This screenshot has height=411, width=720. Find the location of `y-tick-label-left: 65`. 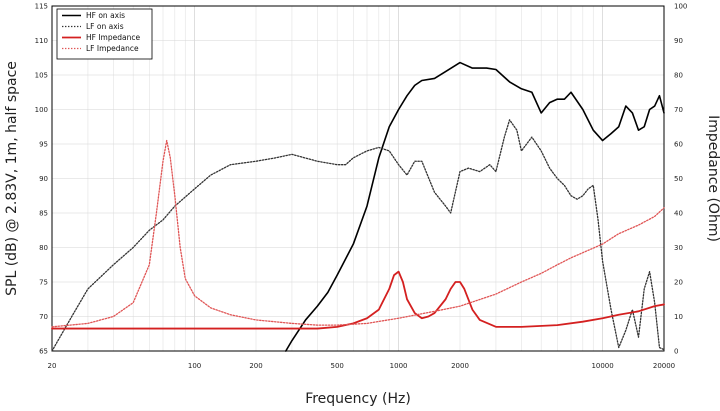

y-tick-label-left: 65 is located at coordinates (43, 352).